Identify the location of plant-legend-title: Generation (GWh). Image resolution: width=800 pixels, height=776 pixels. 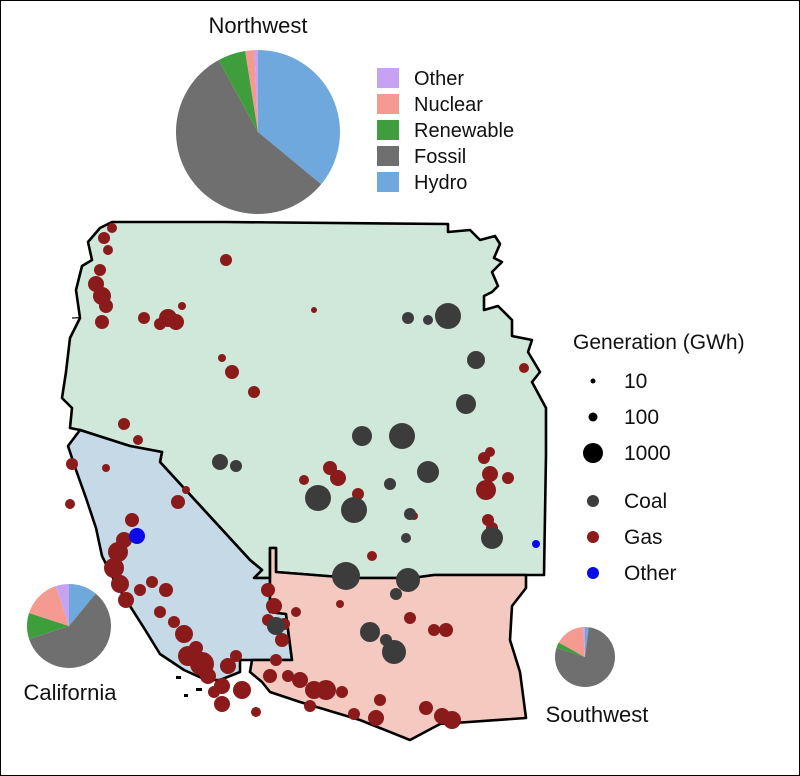
(659, 342).